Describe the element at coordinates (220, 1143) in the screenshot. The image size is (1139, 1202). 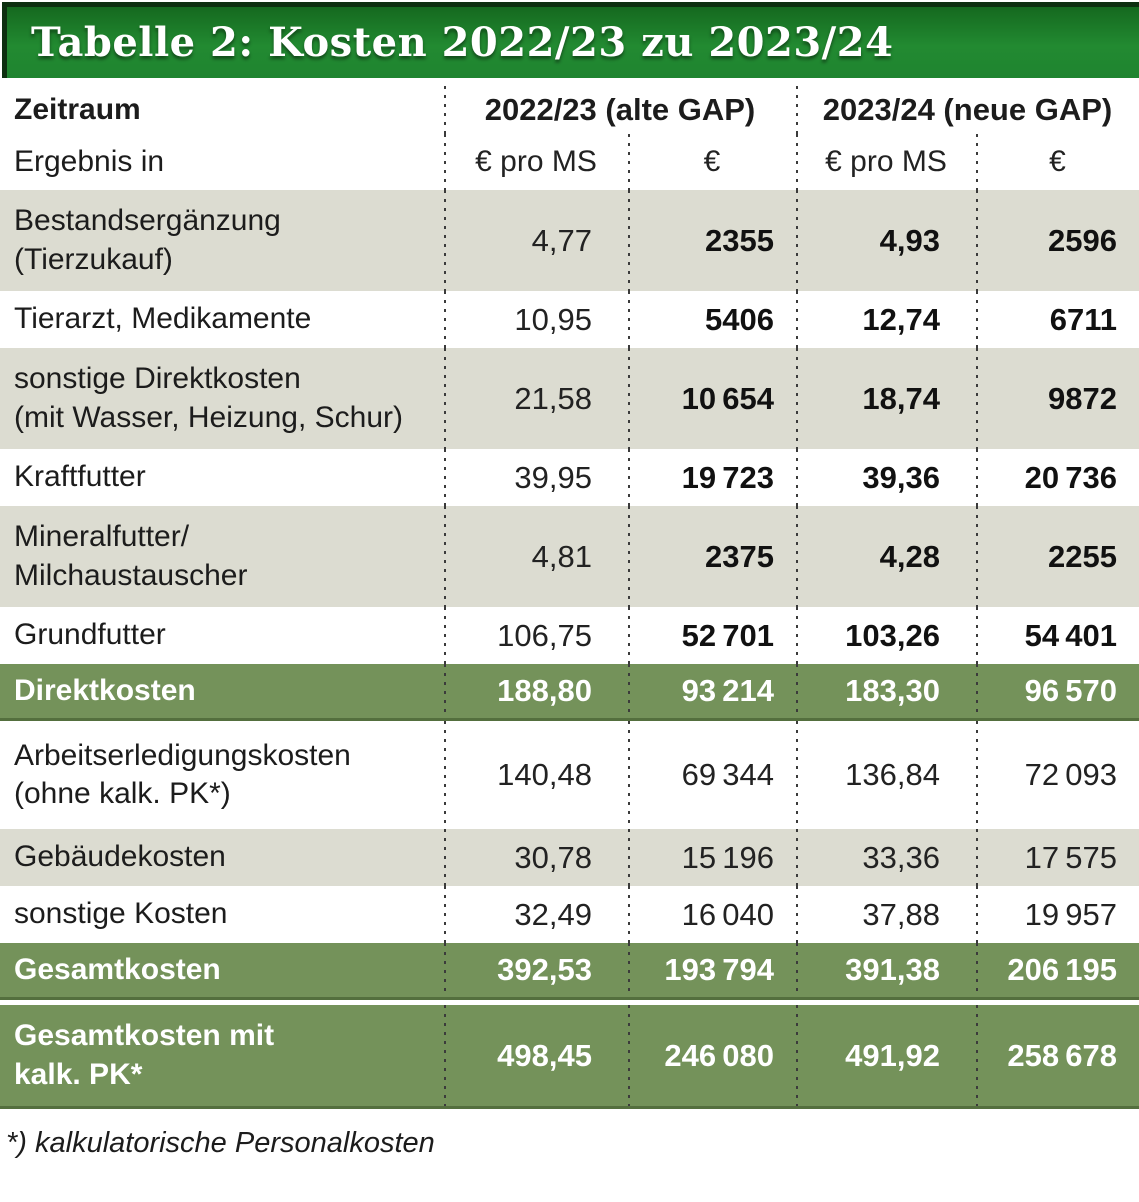
I see `footnote: *) kalkulatorische Personalkosten` at that location.